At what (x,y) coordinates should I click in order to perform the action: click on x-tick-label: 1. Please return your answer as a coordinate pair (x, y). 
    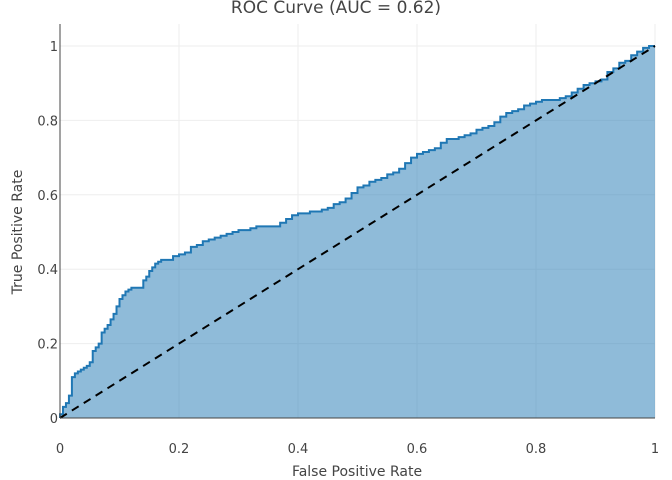
    Looking at the image, I should click on (655, 449).